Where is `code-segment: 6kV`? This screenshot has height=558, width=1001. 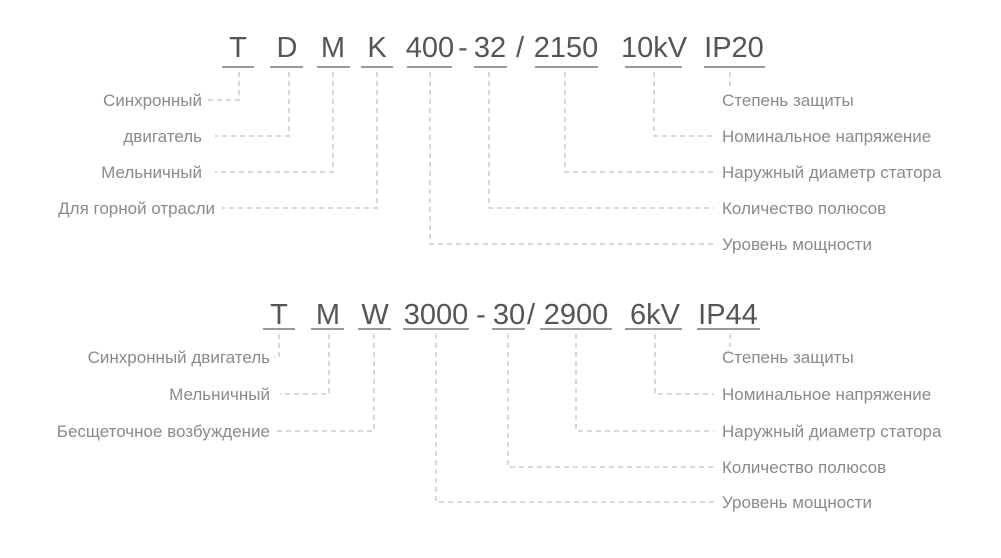 code-segment: 6kV is located at coordinates (655, 315).